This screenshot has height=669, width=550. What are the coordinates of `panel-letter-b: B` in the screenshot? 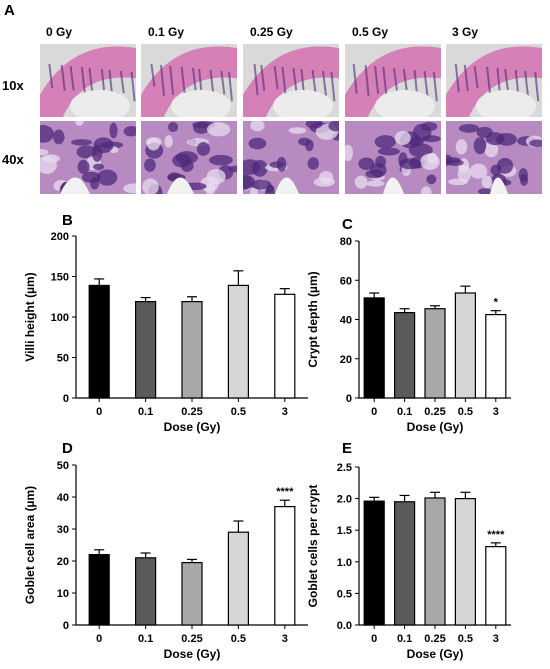 It's located at (67, 220).